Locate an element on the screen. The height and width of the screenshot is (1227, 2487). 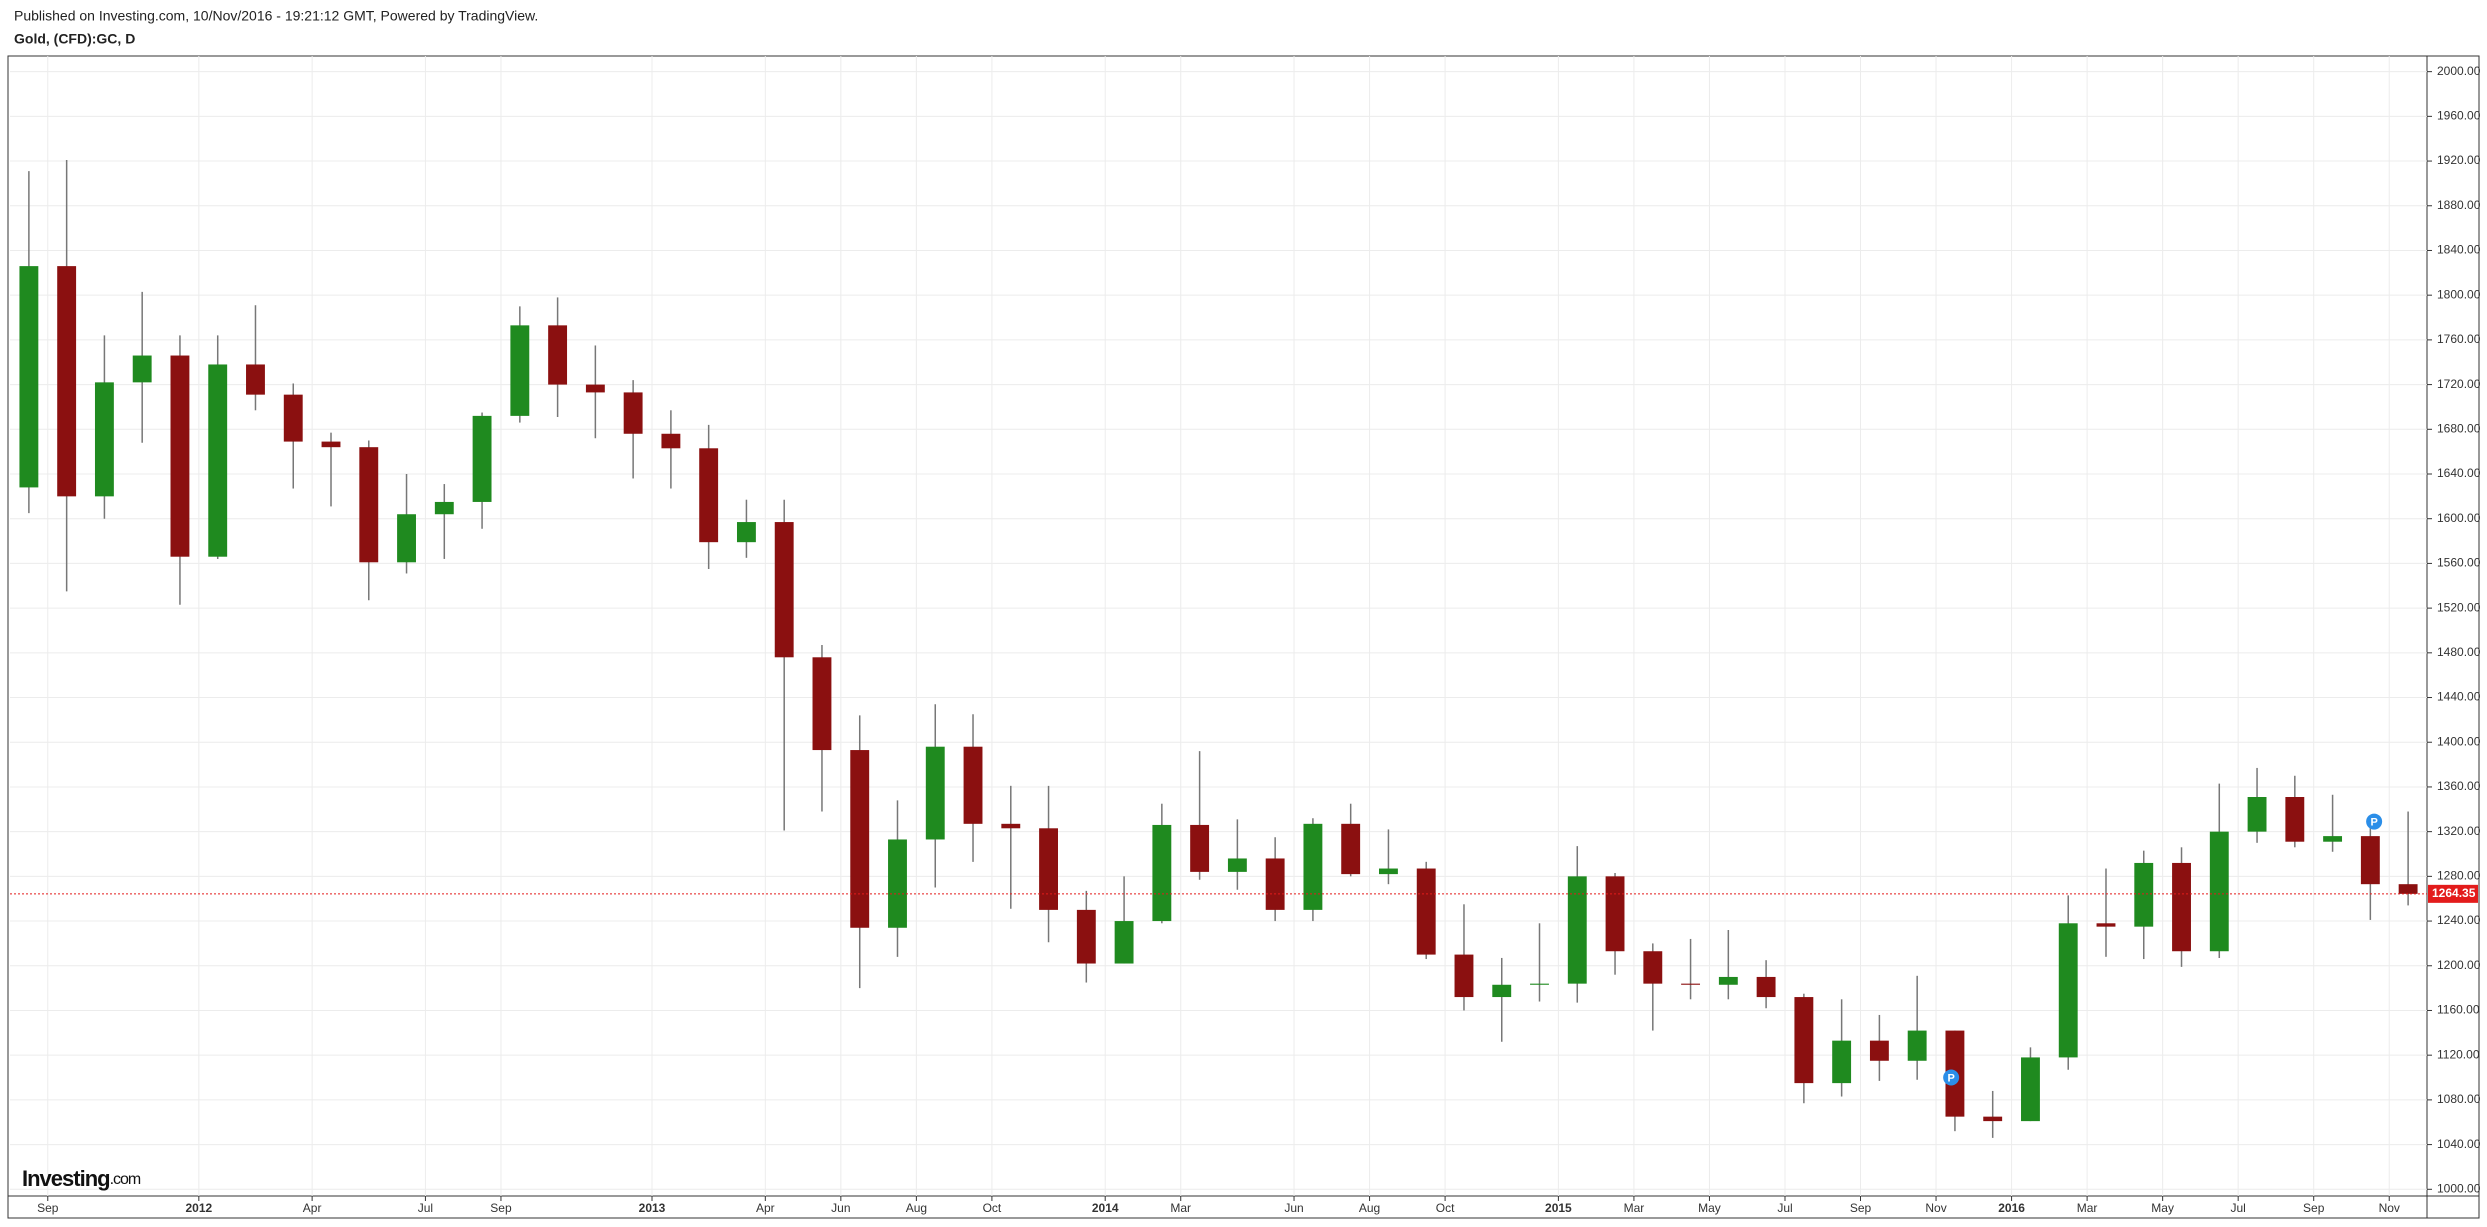
y-tick-label: 1920.00 is located at coordinates (2459, 160).